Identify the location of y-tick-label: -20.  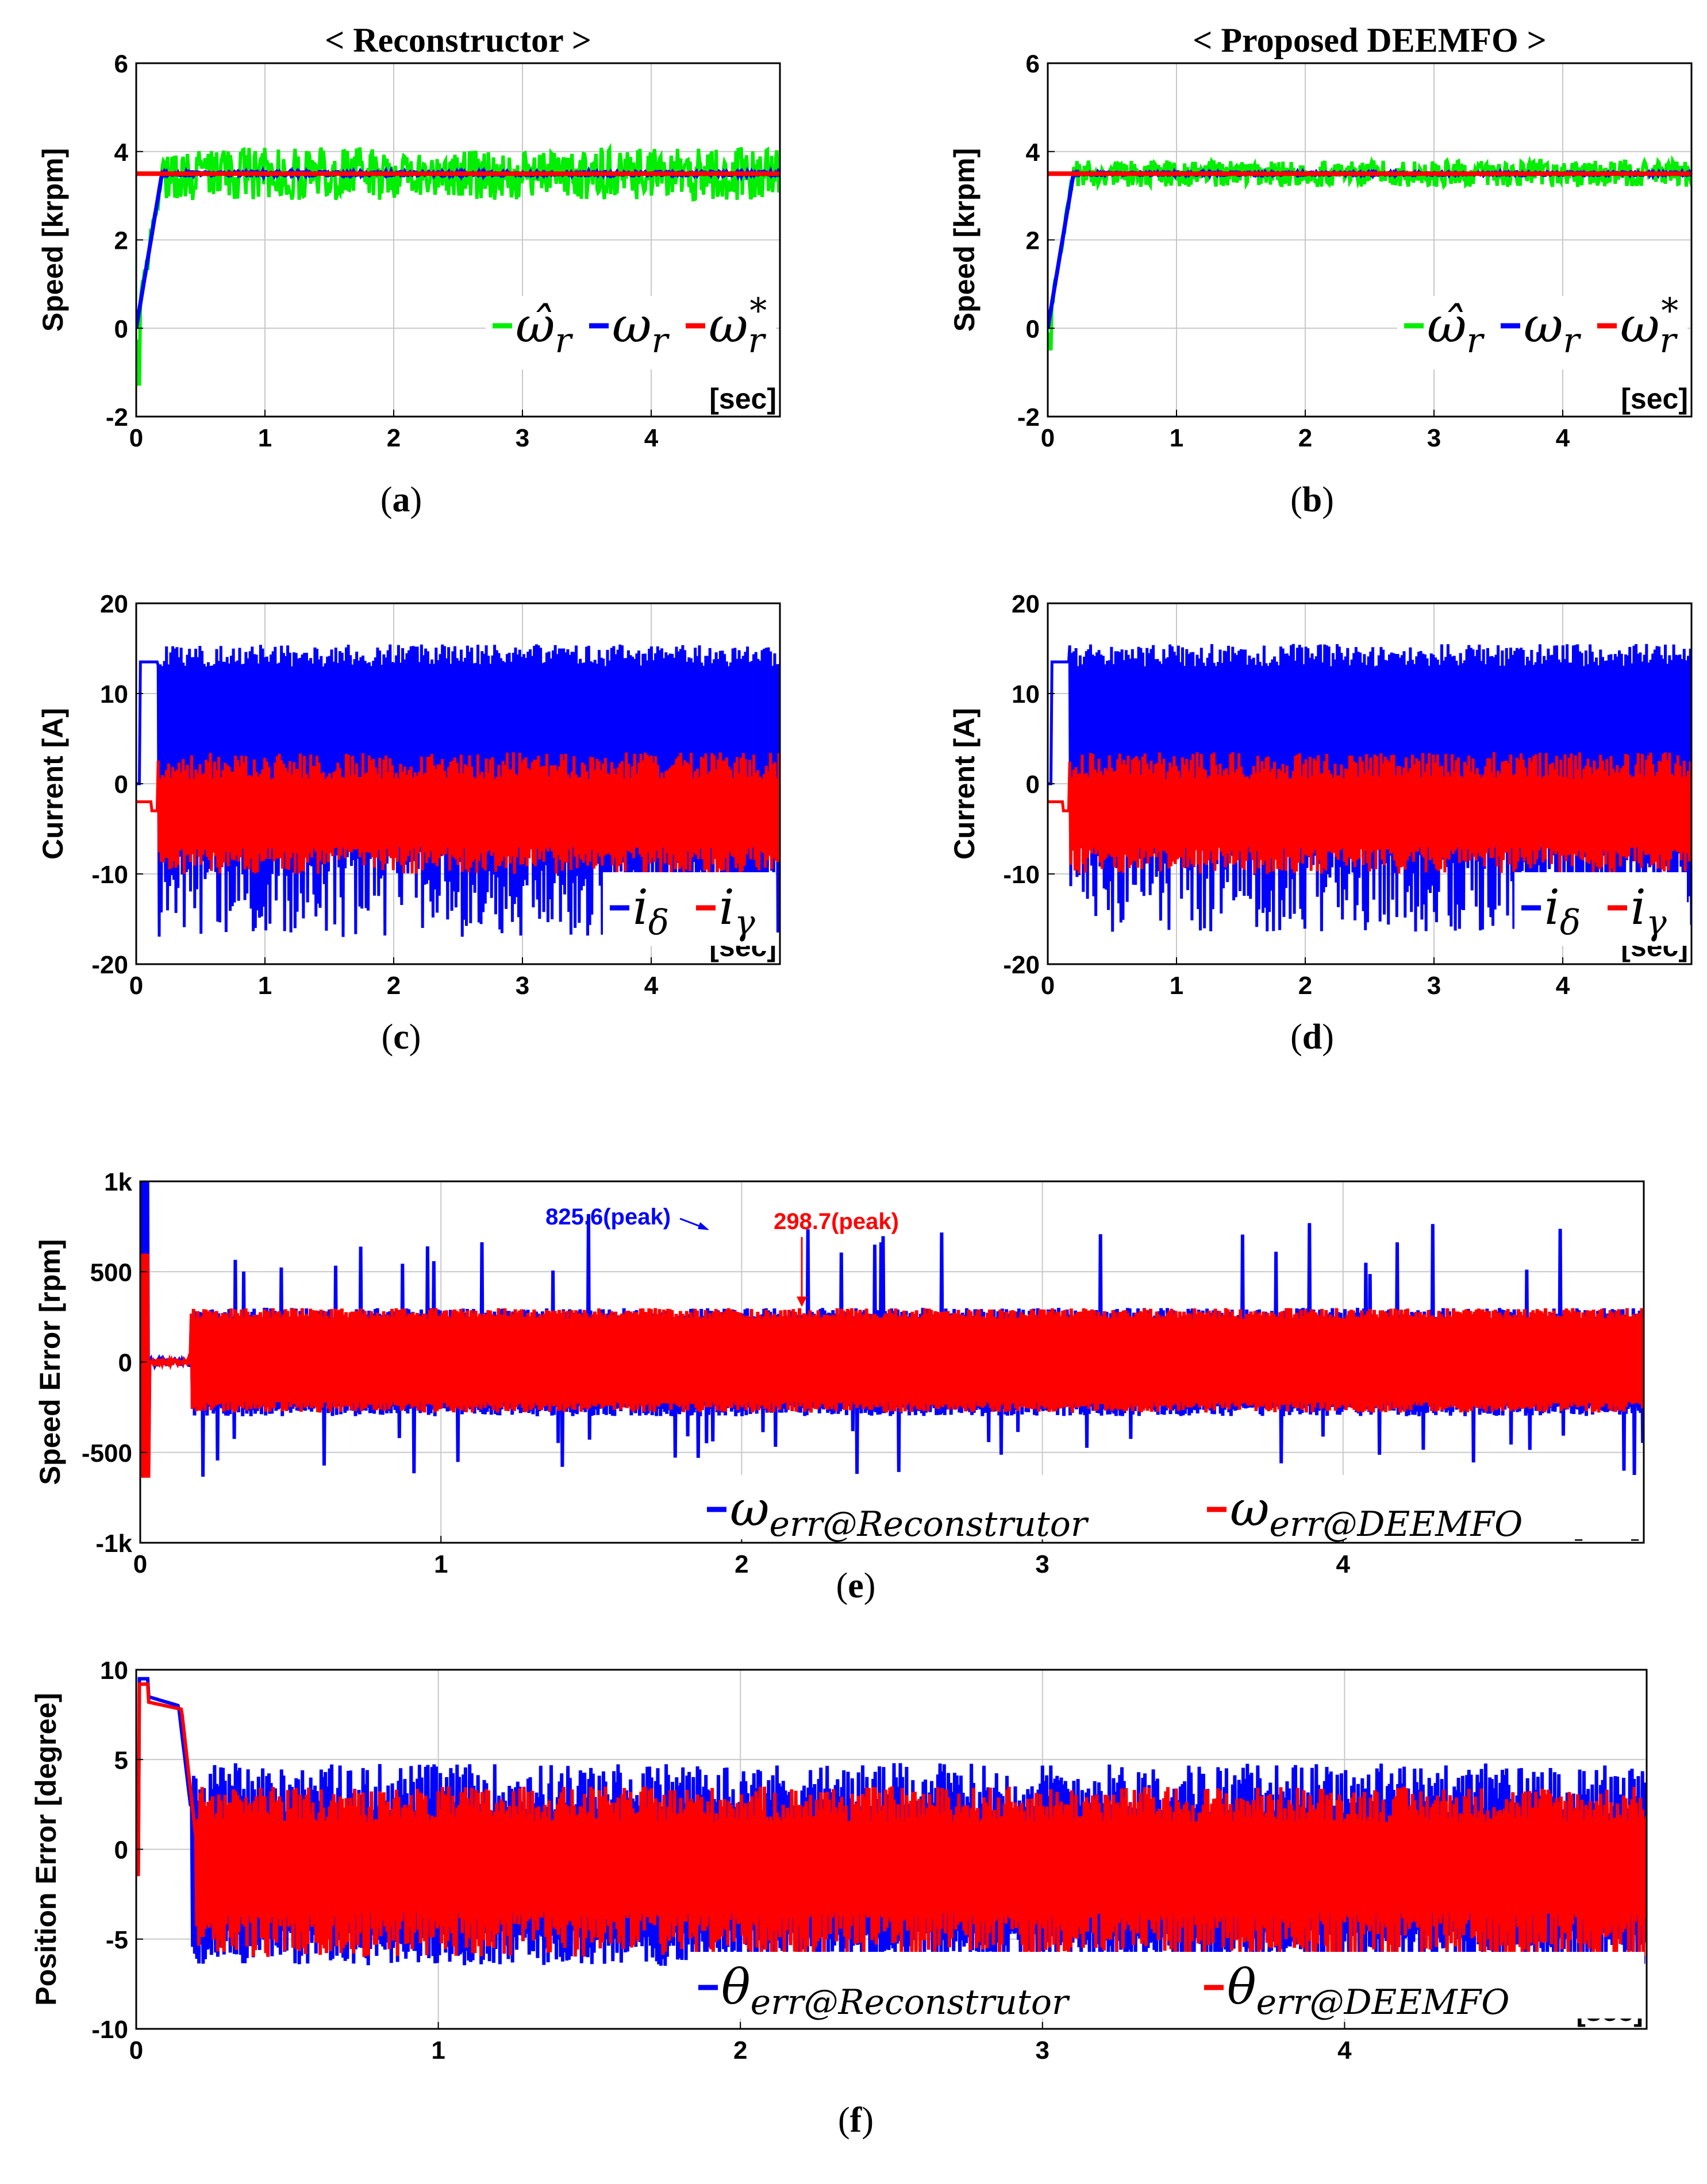
(1022, 965).